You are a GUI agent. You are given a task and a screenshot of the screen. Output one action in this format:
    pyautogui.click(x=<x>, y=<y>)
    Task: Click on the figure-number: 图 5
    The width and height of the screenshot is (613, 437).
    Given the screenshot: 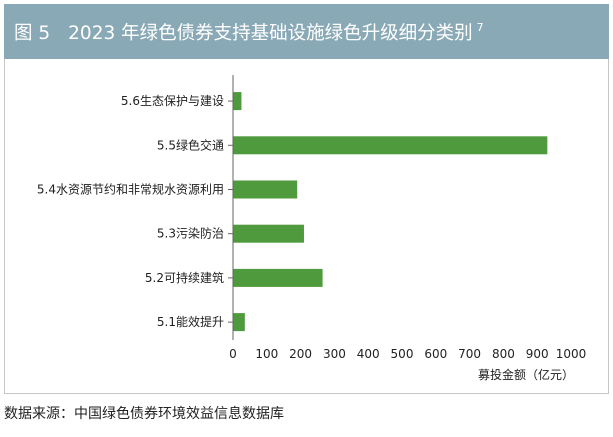 What is the action you would take?
    pyautogui.click(x=32, y=33)
    